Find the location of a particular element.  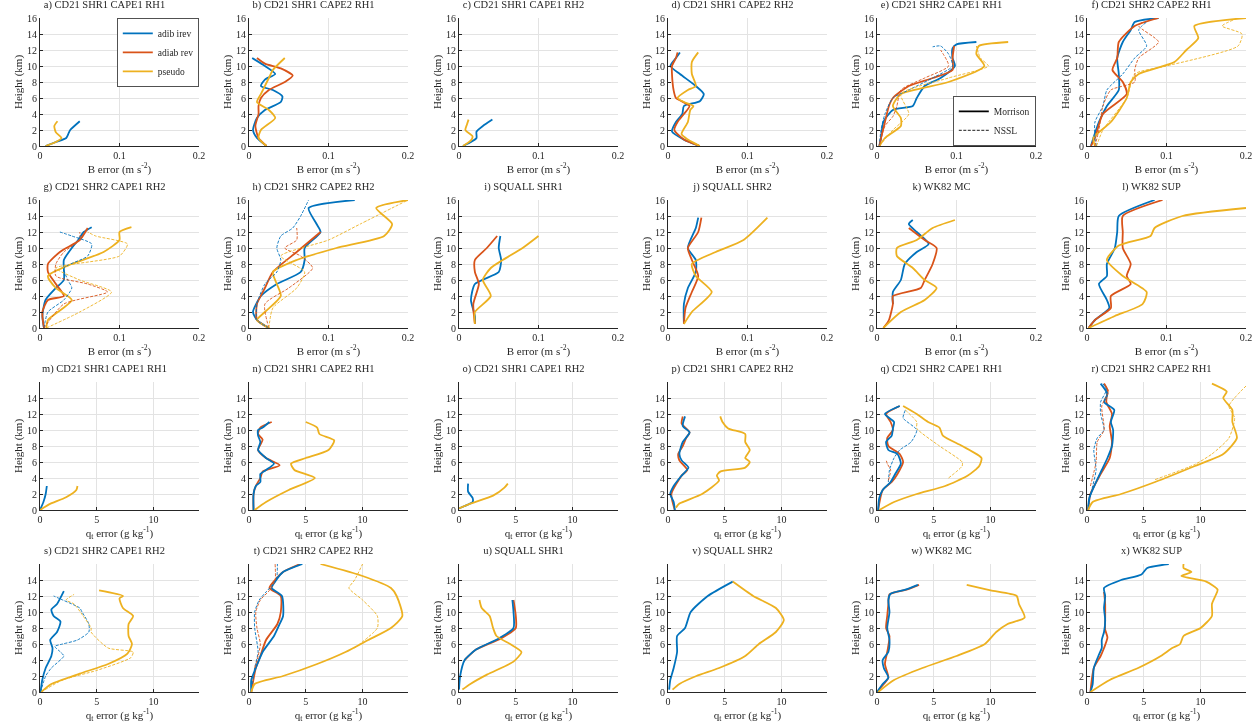

chart-title: w) WK82 MC is located at coordinates (941, 551).